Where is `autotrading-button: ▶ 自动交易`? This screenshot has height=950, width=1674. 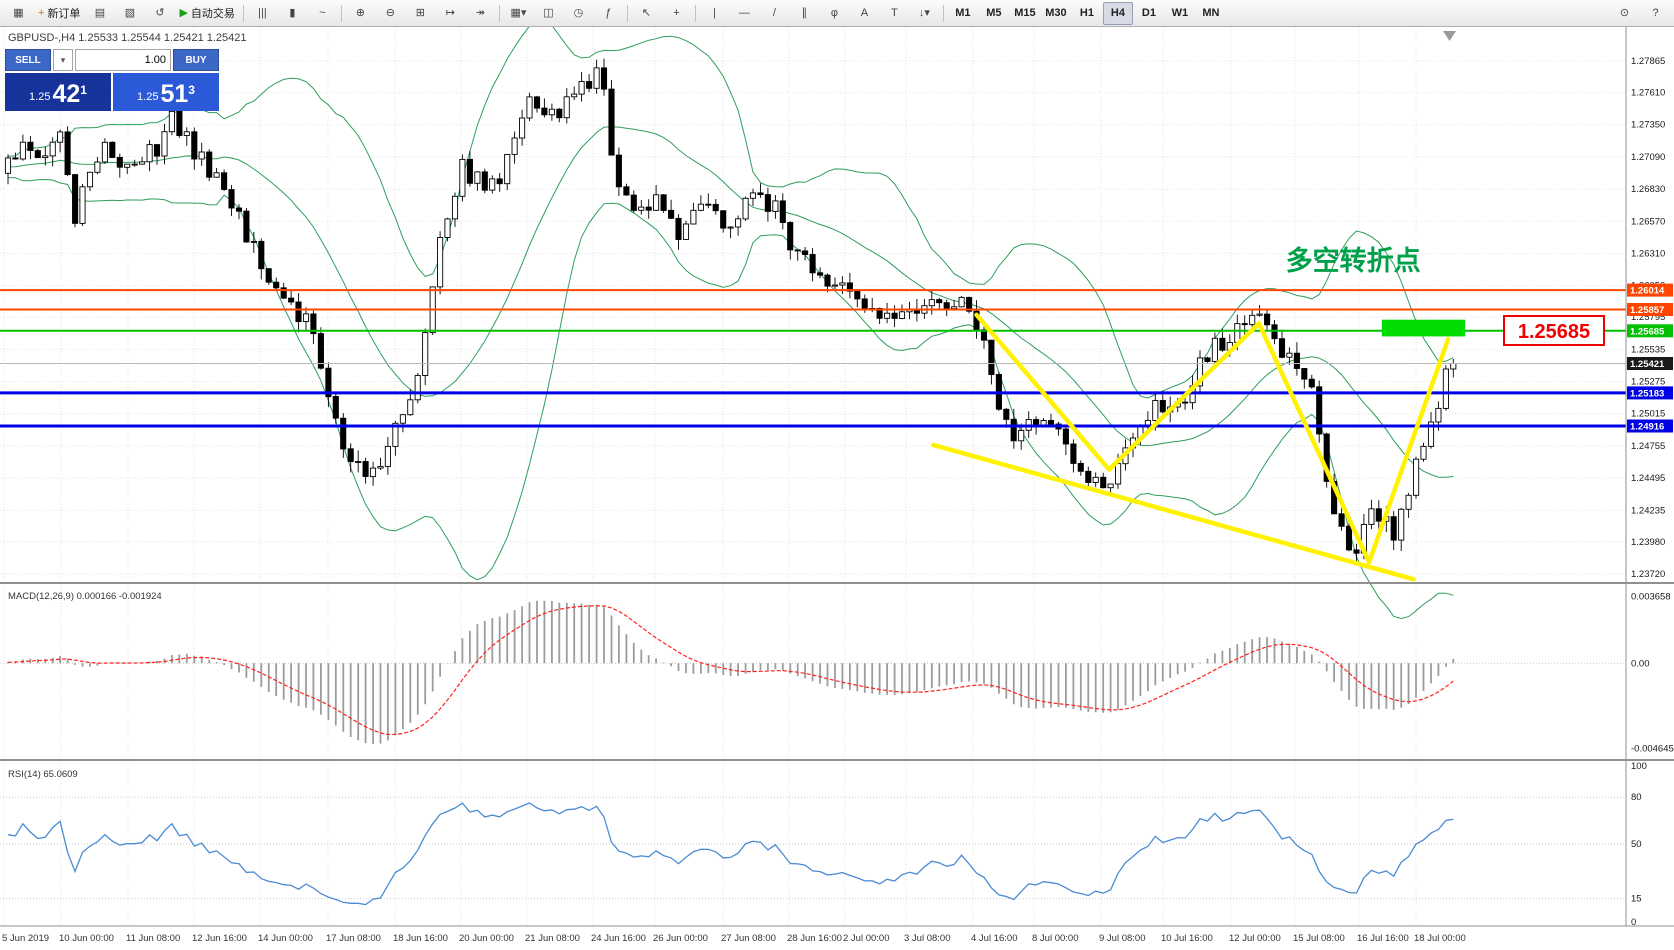
autotrading-button: ▶ 自动交易 is located at coordinates (206, 13).